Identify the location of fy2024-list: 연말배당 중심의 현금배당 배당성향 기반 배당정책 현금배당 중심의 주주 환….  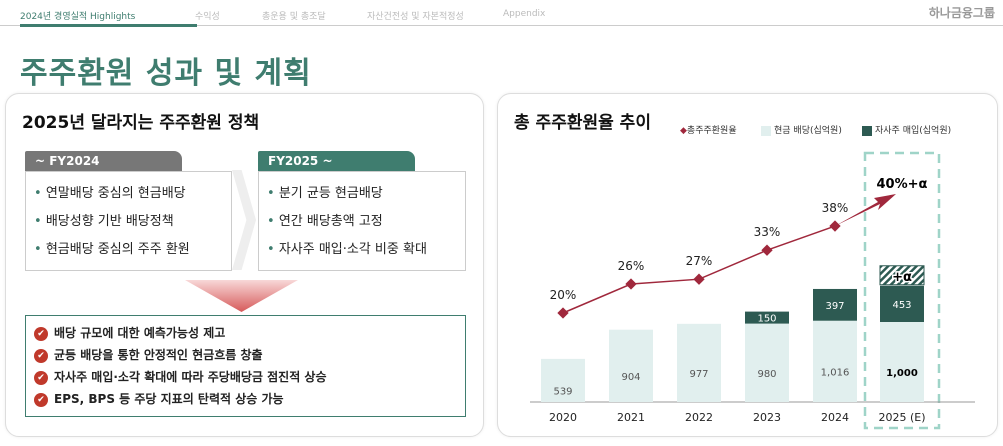
(128, 221).